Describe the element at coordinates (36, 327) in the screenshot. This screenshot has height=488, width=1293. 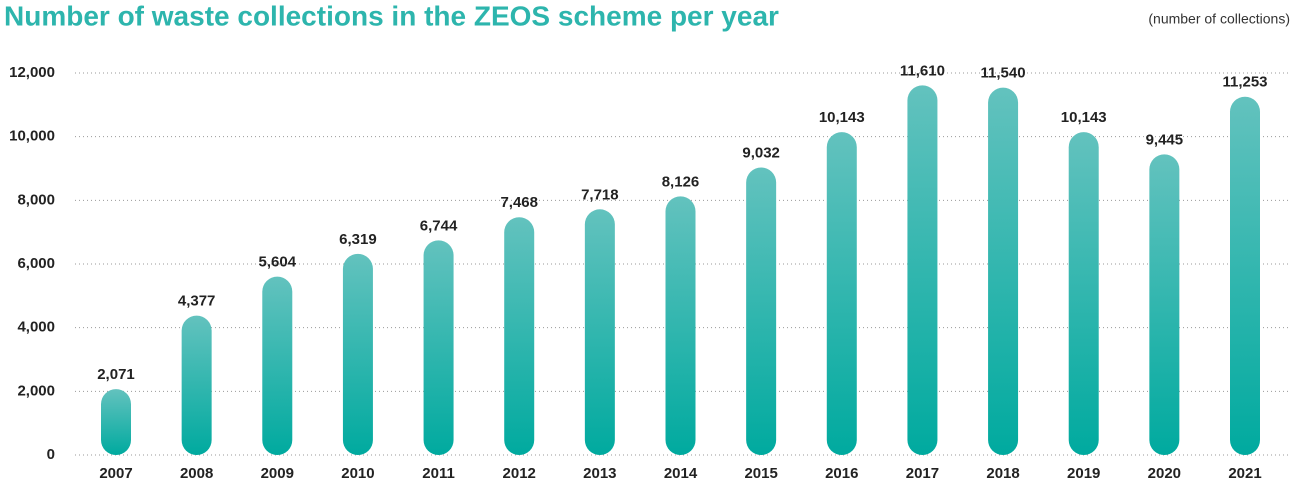
I see `y-tick-label: 4,000` at that location.